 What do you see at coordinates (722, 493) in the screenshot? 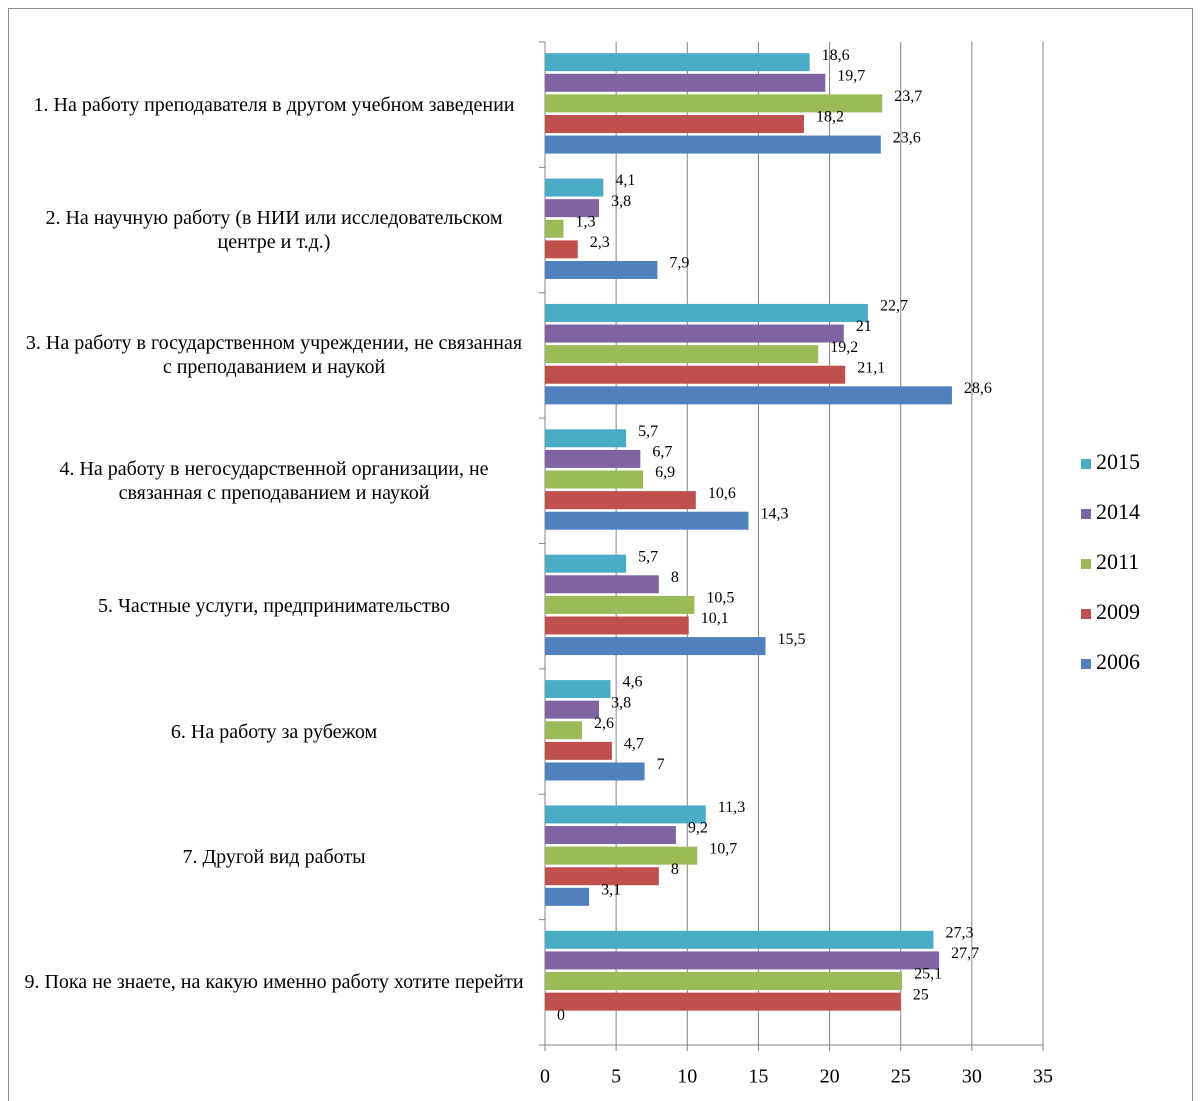
I see `data-label: 10,6` at bounding box center [722, 493].